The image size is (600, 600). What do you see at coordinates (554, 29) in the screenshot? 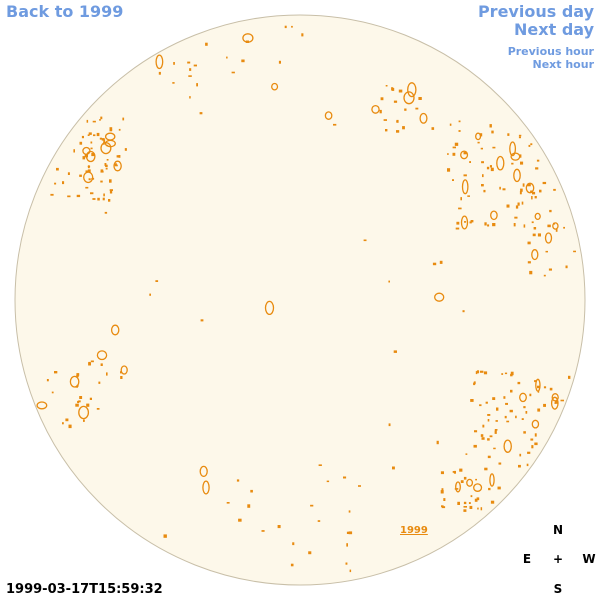
I see `next-day-link: Next day` at bounding box center [554, 29].